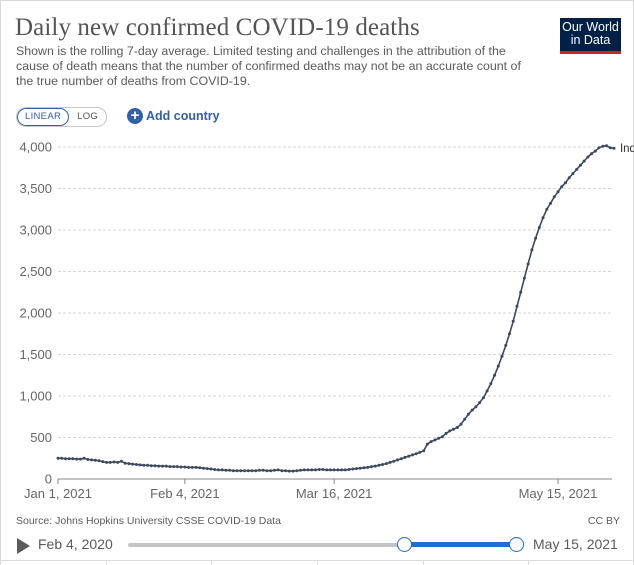 The width and height of the screenshot is (634, 565). What do you see at coordinates (317, 549) in the screenshot?
I see `timeline: Feb 4, 2020 May 15, 2021` at bounding box center [317, 549].